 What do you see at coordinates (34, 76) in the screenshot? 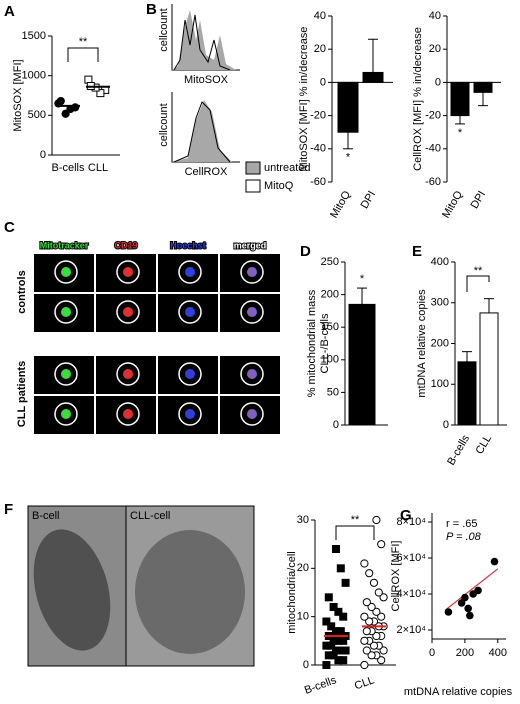
I see `y-tick-label: 1000` at bounding box center [34, 76].